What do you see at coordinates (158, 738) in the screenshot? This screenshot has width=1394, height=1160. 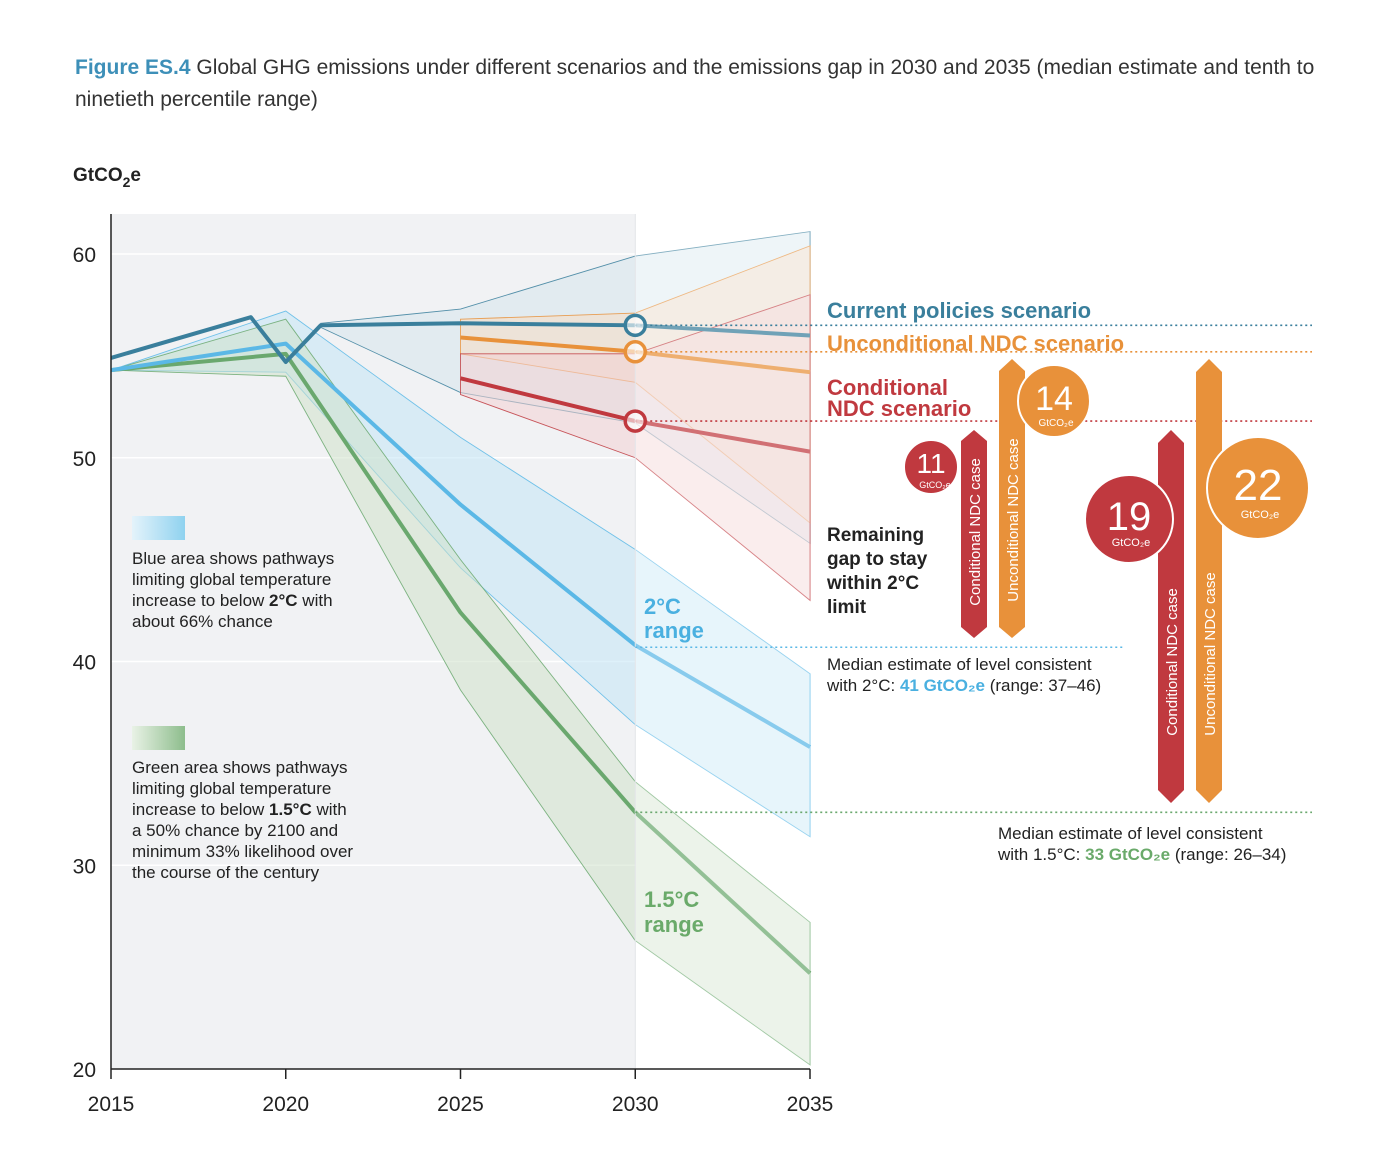 I see `legend-swatch-green` at bounding box center [158, 738].